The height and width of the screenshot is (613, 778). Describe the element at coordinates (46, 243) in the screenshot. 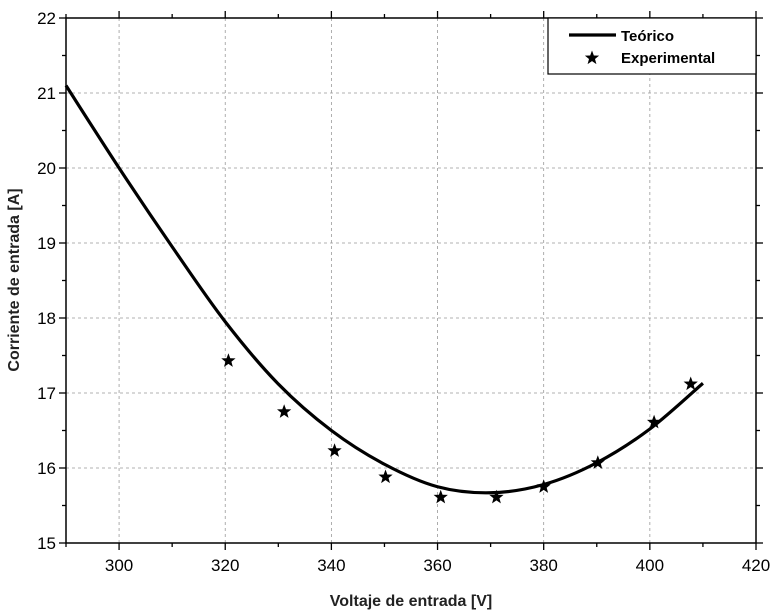

I see `y-tick-label: 19` at that location.